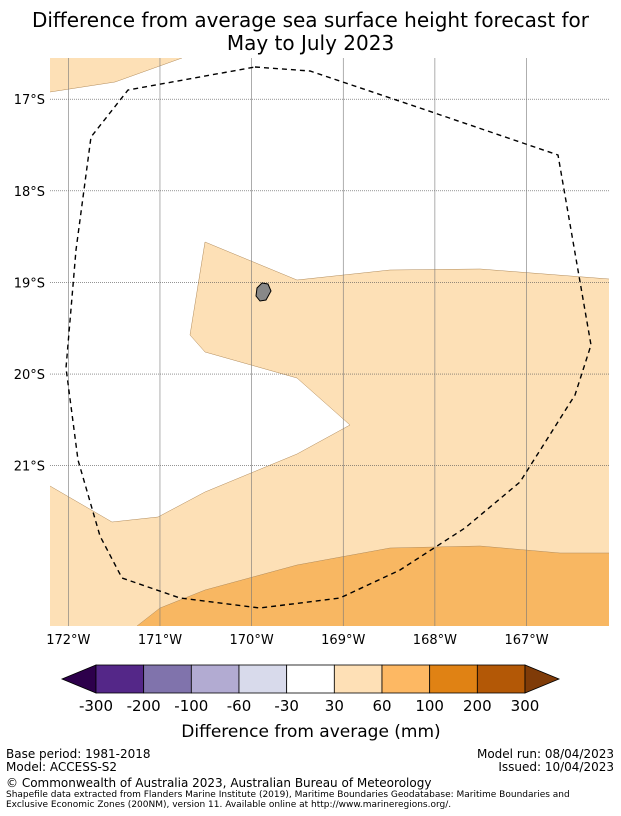 The image size is (621, 816). I want to click on latitude-labels: 17°S 18°S 19°S 20°S 21°S, so click(29, 283).